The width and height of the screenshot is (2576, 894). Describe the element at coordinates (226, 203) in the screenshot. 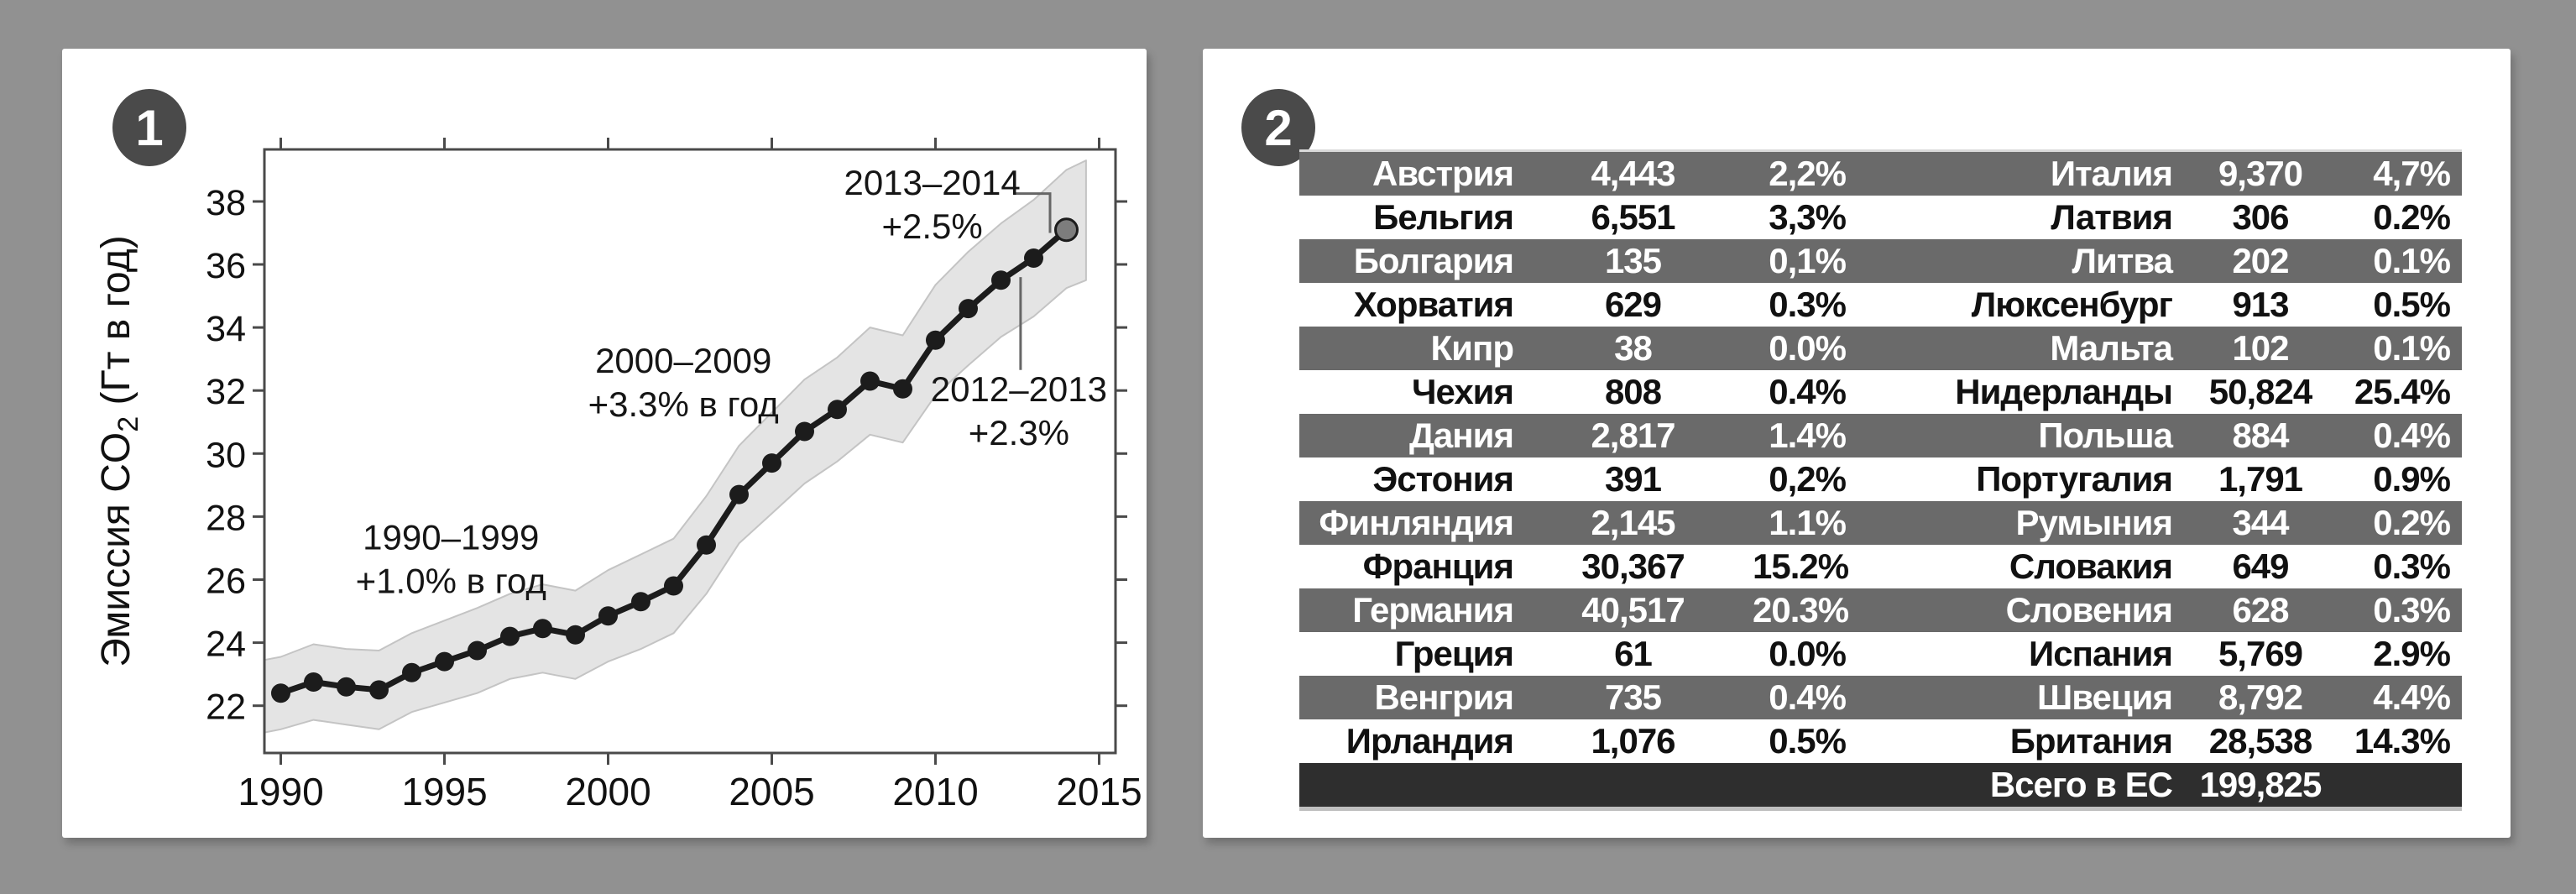

I see `y-tick-label: 38` at that location.